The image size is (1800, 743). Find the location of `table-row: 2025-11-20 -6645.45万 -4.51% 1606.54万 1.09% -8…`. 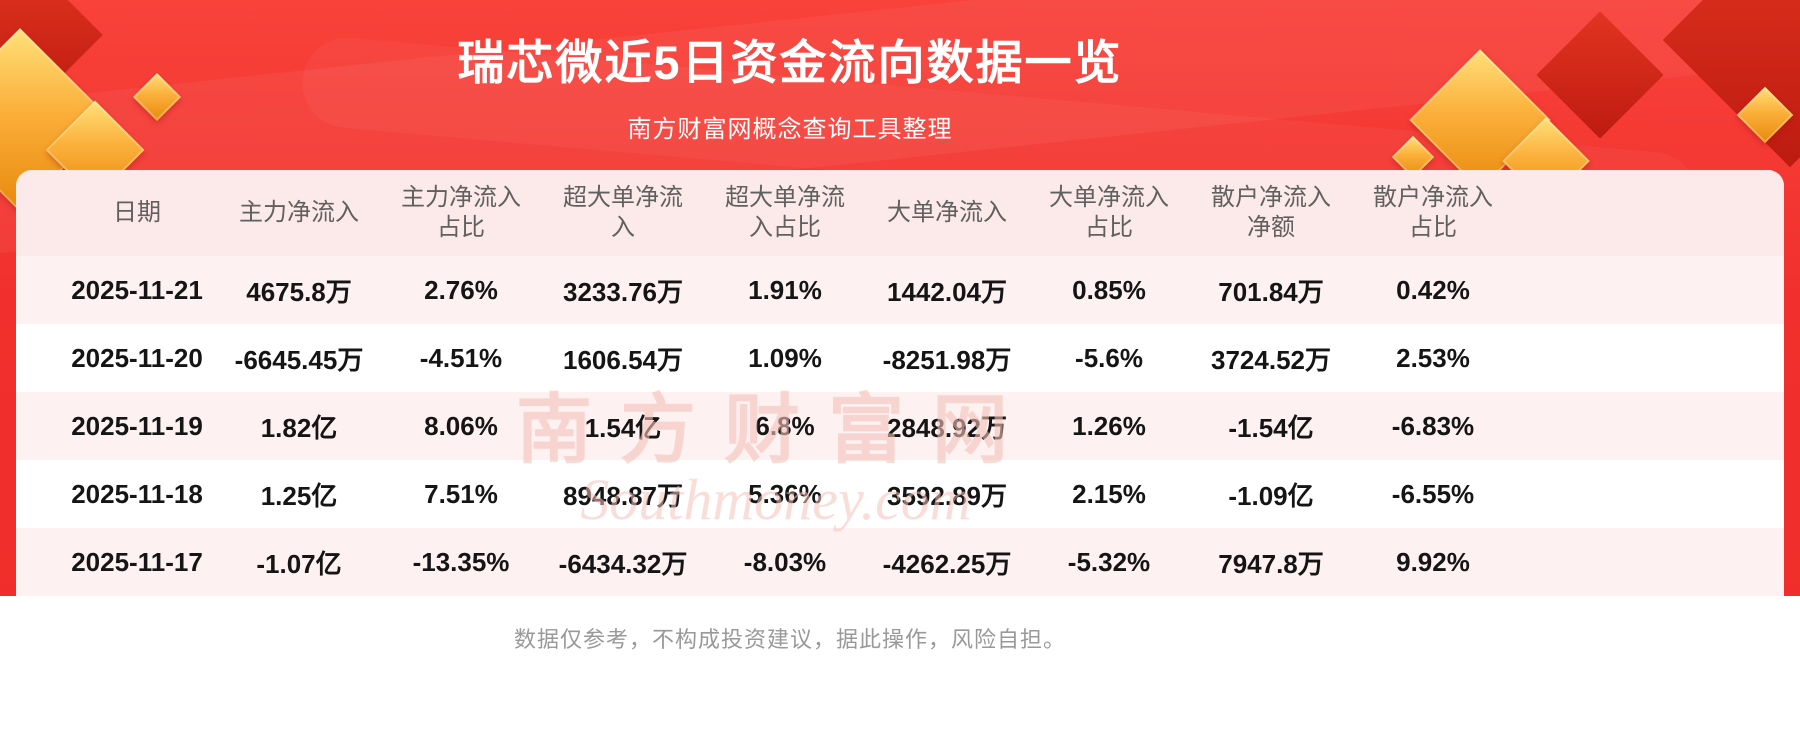

table-row: 2025-11-20 -6645.45万 -4.51% 1606.54万 1.09% -8… is located at coordinates (900, 358).